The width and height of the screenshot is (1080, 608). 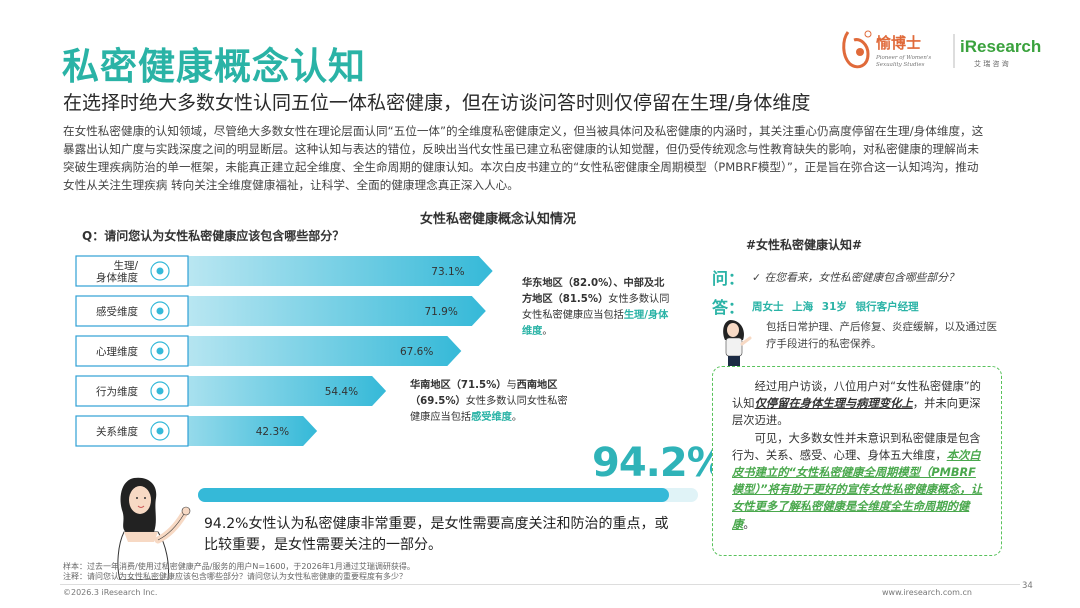 What do you see at coordinates (833, 404) in the screenshot?
I see `insight-p1-emphasis: 仅停留在身体生理与病理变化上` at bounding box center [833, 404].